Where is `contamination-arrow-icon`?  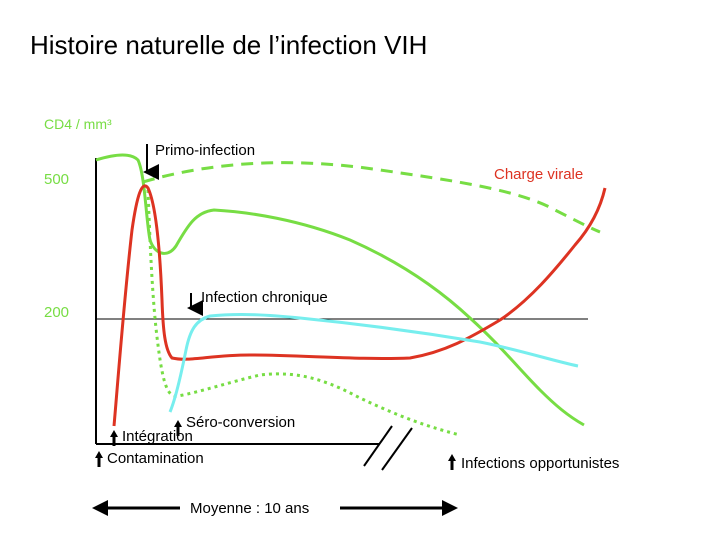
contamination-arrow-icon is located at coordinates (99, 459).